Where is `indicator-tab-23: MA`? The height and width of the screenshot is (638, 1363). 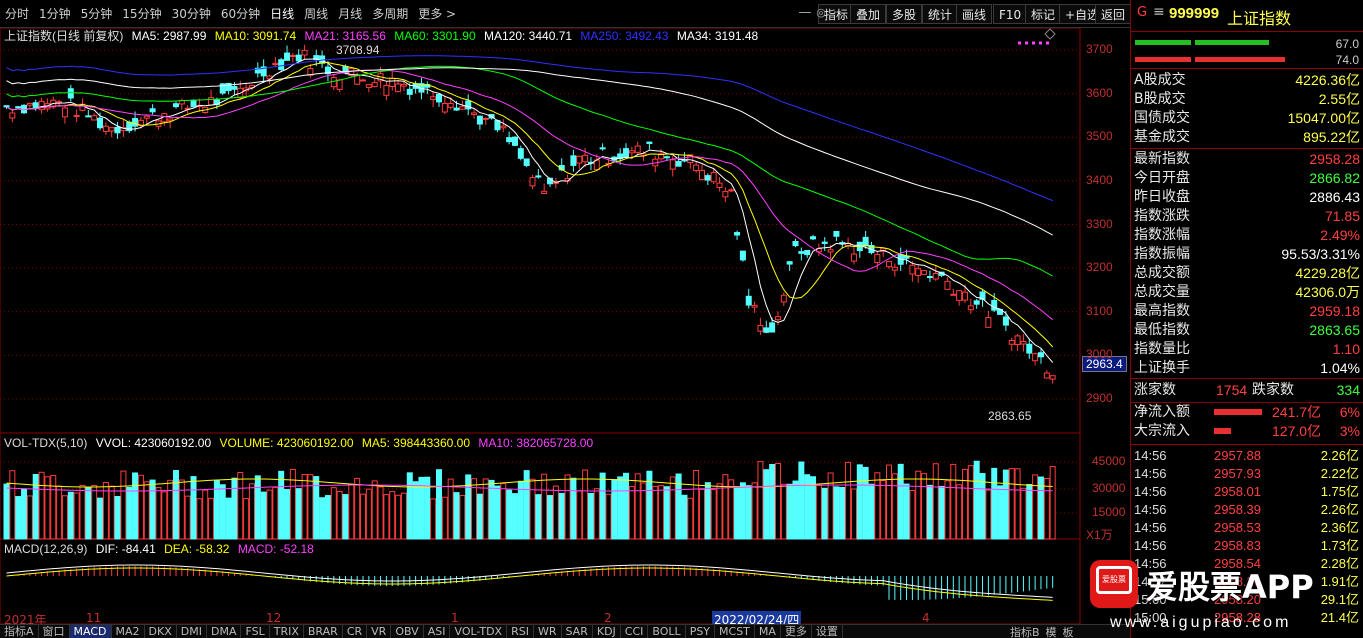
indicator-tab-23: MA is located at coordinates (768, 631).